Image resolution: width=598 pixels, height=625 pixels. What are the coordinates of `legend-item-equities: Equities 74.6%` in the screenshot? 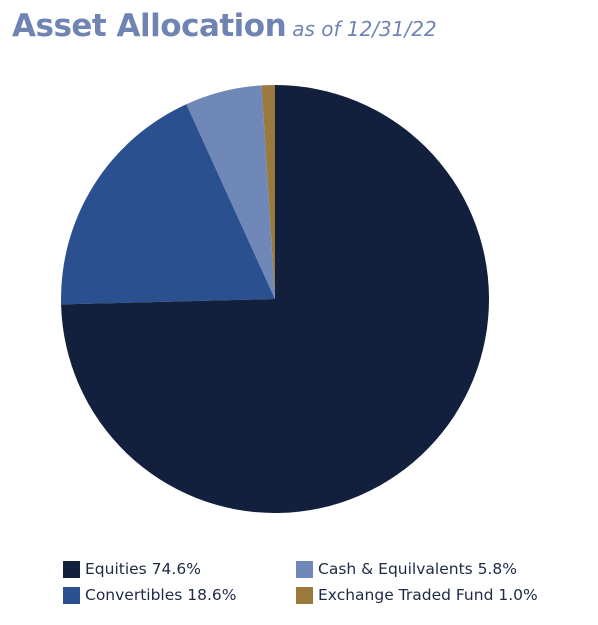 It's located at (179, 569).